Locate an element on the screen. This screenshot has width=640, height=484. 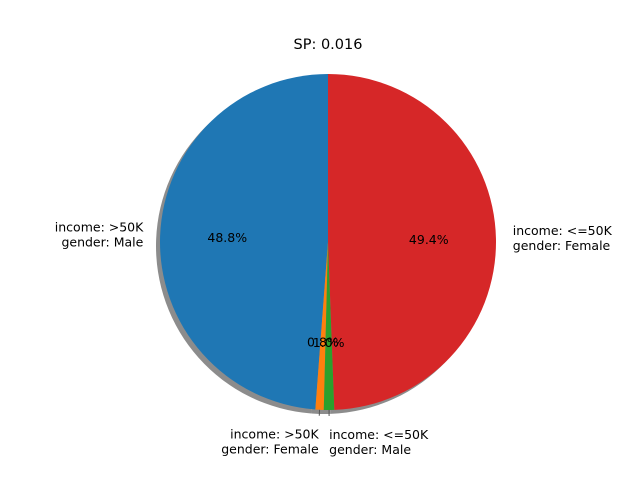
slice-percent-label: 48.8% is located at coordinates (227, 237).